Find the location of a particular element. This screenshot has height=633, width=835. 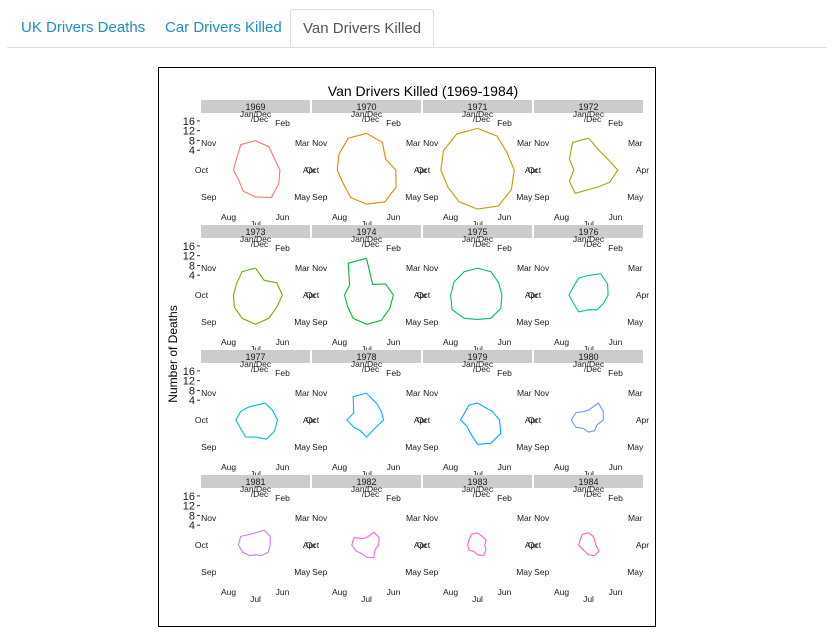

facet-strip-1974 is located at coordinates (366, 231).